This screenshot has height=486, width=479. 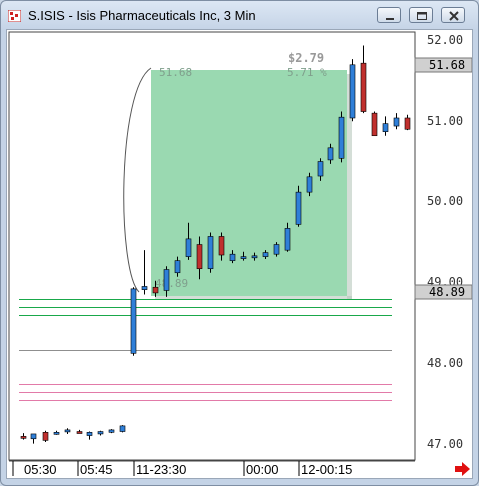 I want to click on minimize-button, so click(x=389, y=15).